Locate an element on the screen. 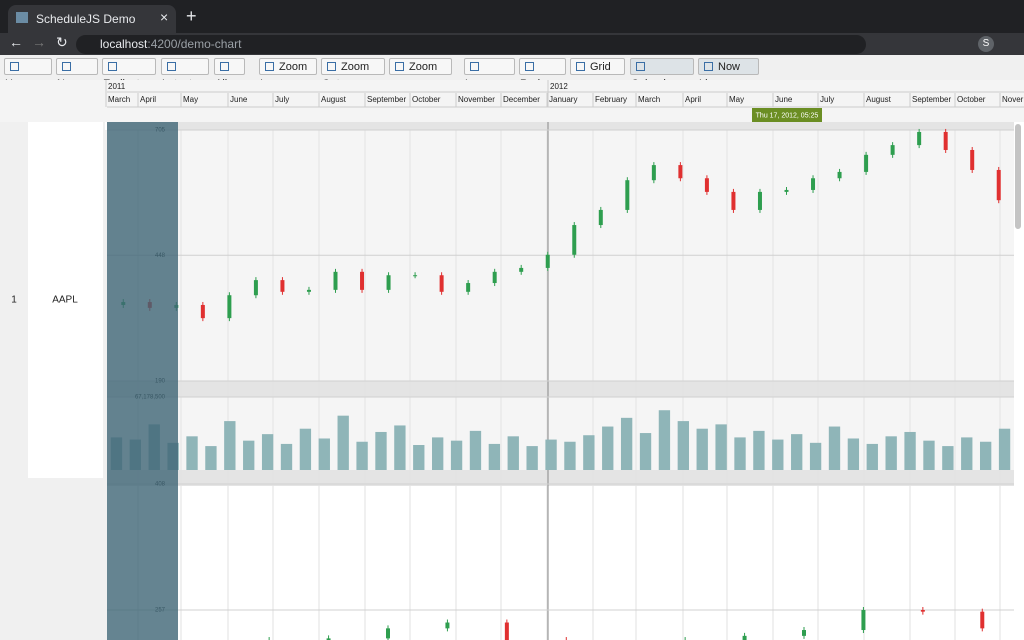  month-label: May is located at coordinates (190, 99).